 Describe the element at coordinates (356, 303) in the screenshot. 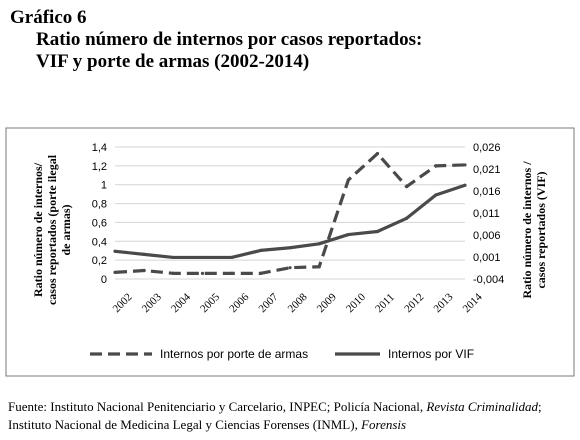

I see `x-tick-label: 2010` at that location.